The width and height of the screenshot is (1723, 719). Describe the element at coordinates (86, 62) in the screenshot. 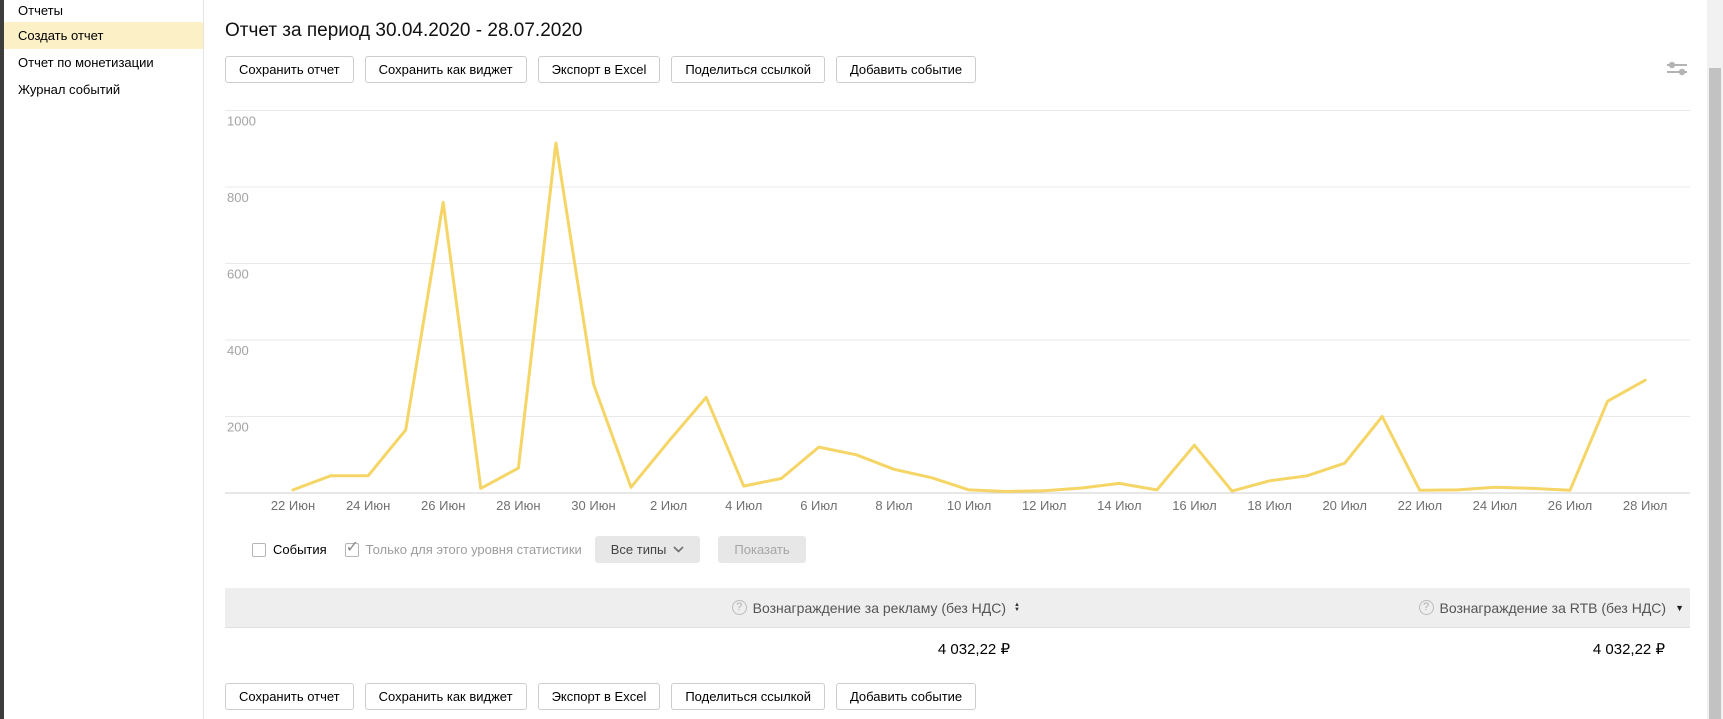

I see `sidebar-item-monetization-report: Отчет по монетизации` at that location.